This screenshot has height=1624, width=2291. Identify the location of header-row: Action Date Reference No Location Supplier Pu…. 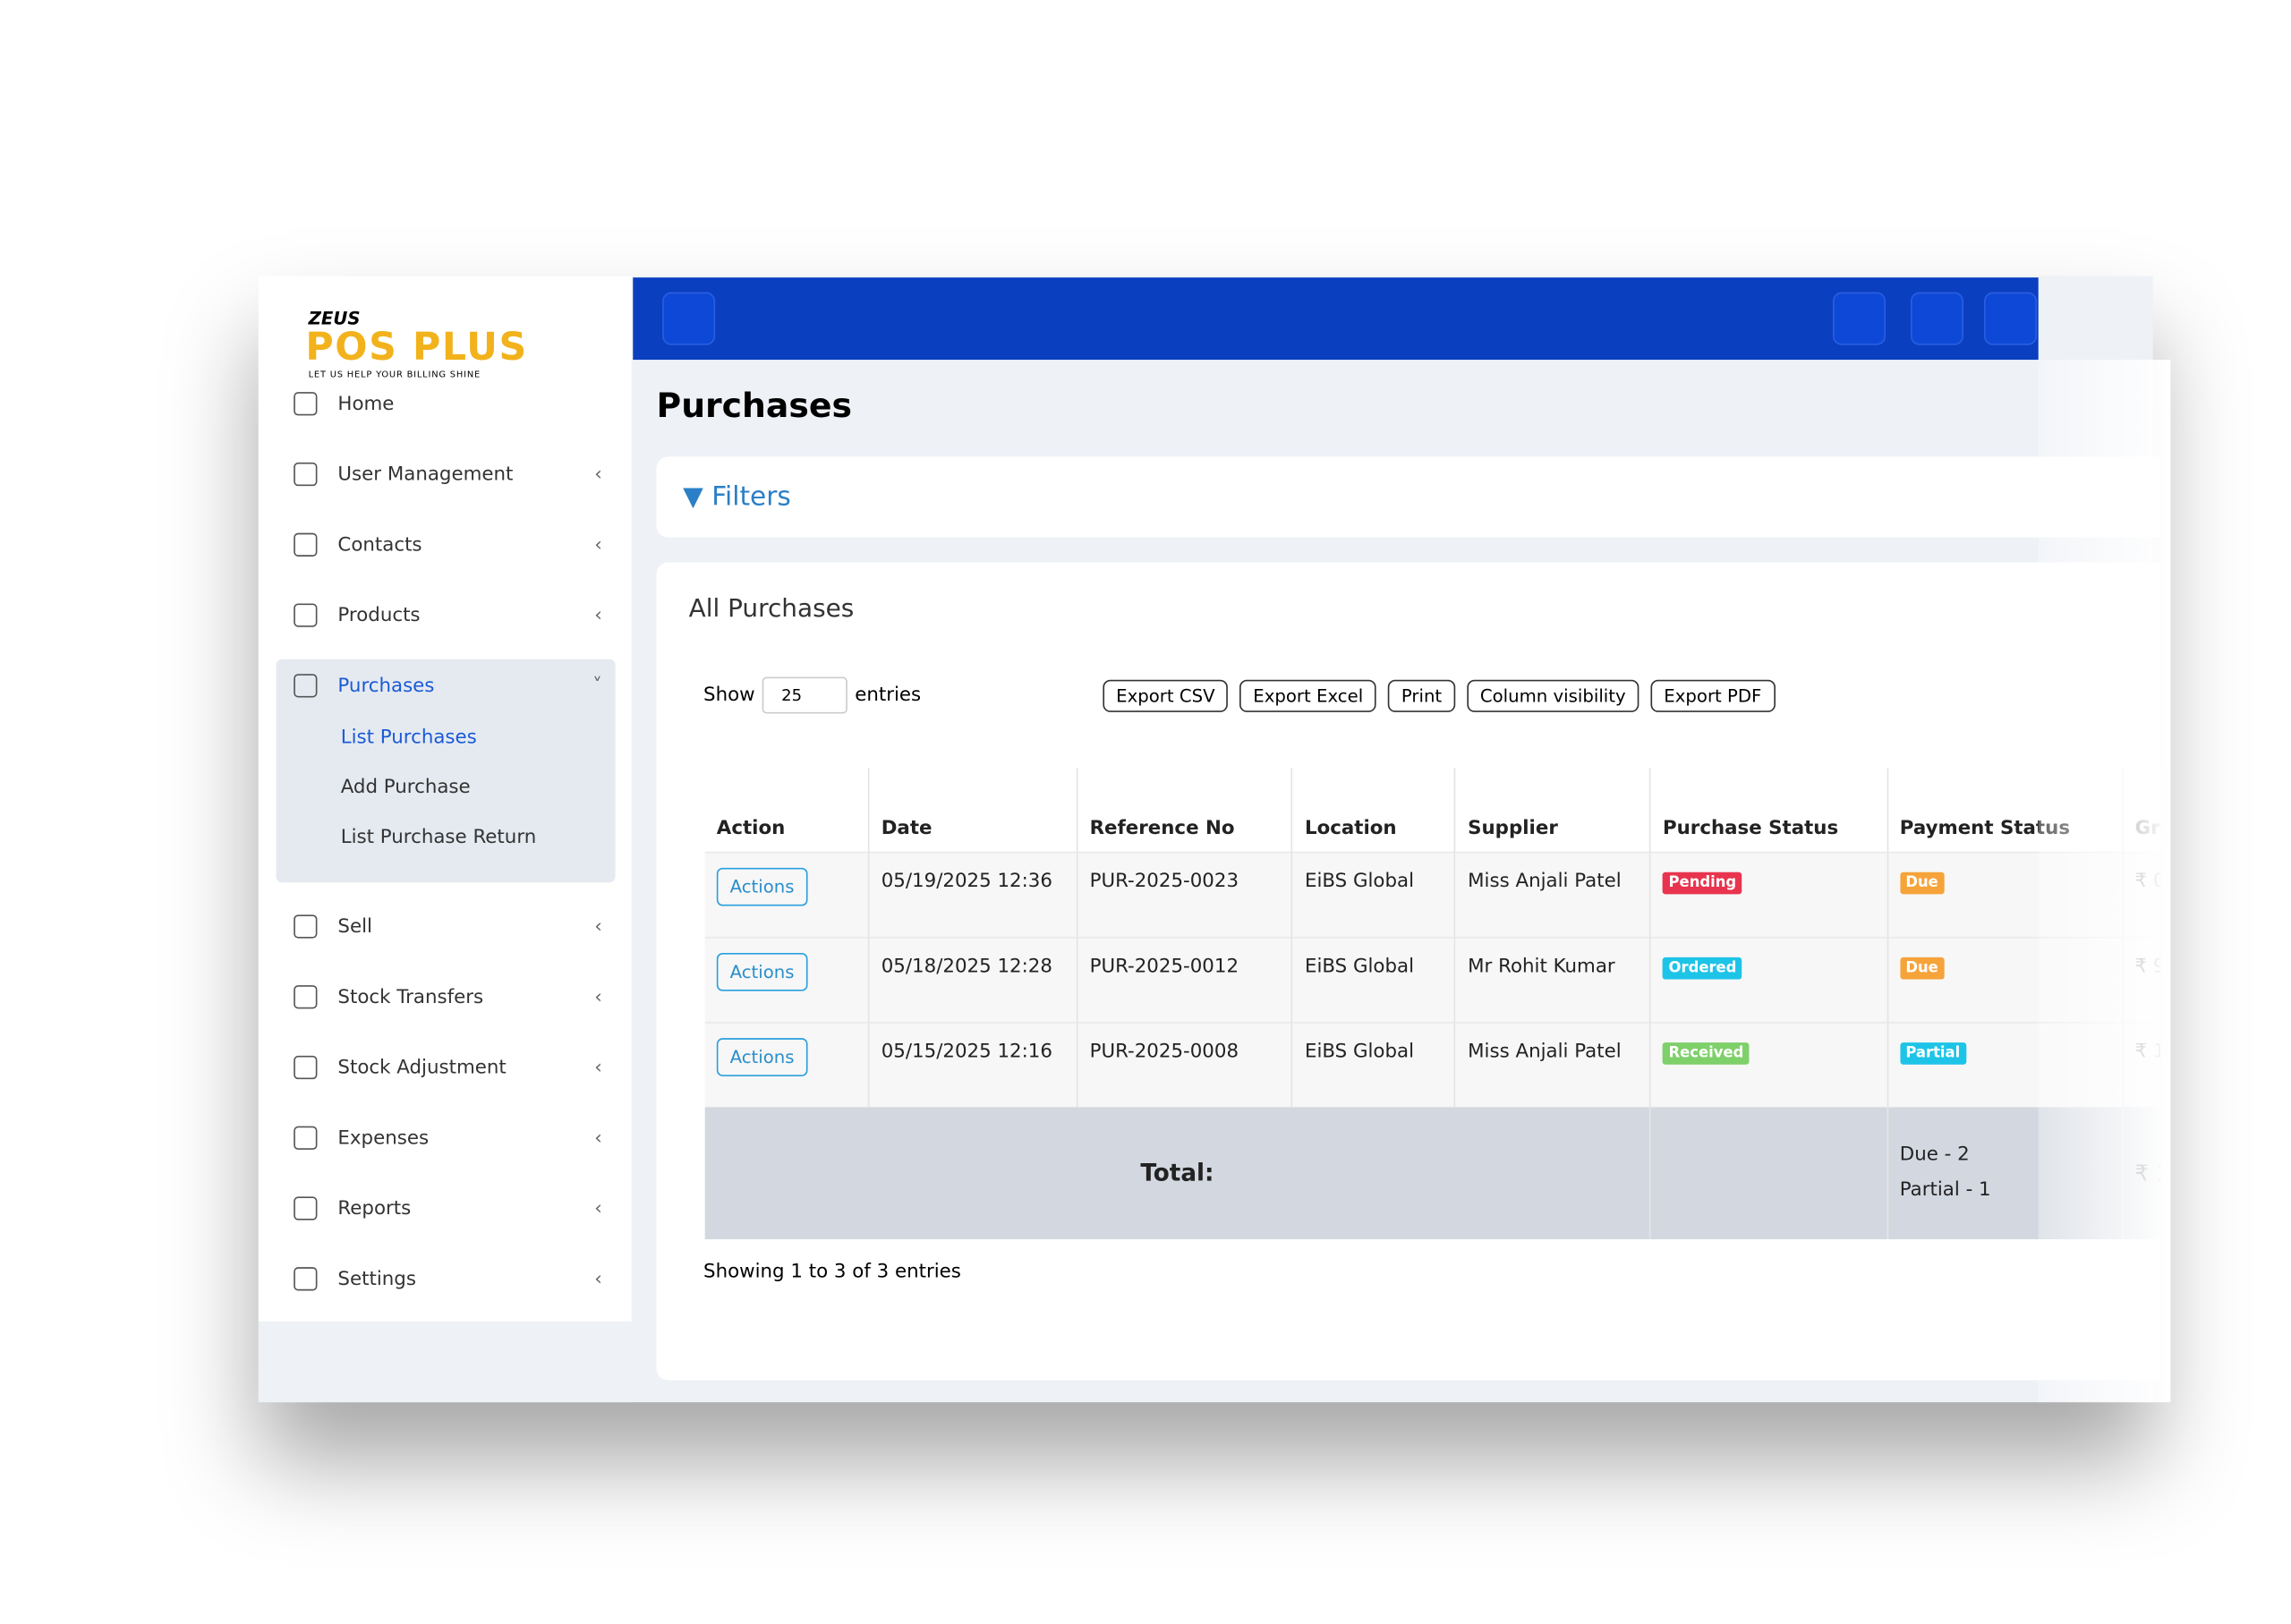
(1432, 810).